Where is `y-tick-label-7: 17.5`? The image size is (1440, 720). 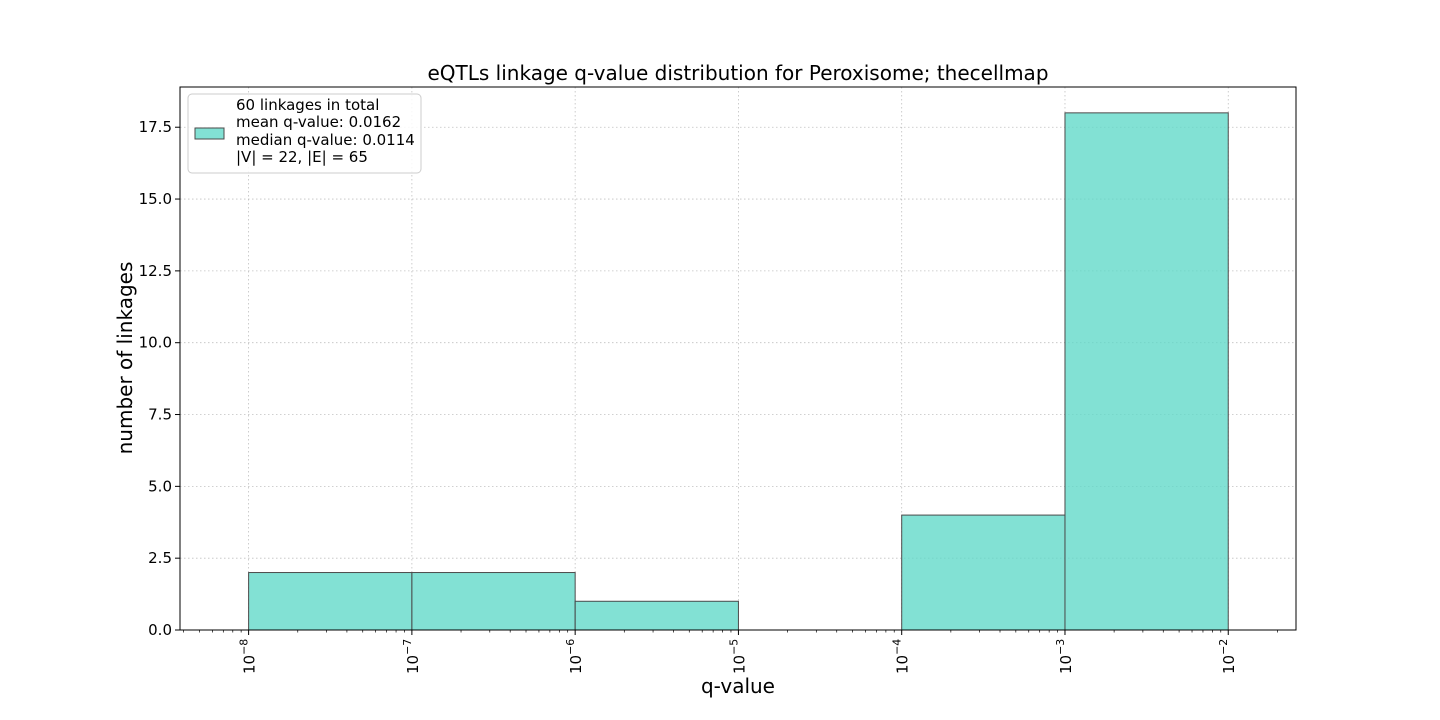
y-tick-label-7: 17.5 is located at coordinates (155, 127).